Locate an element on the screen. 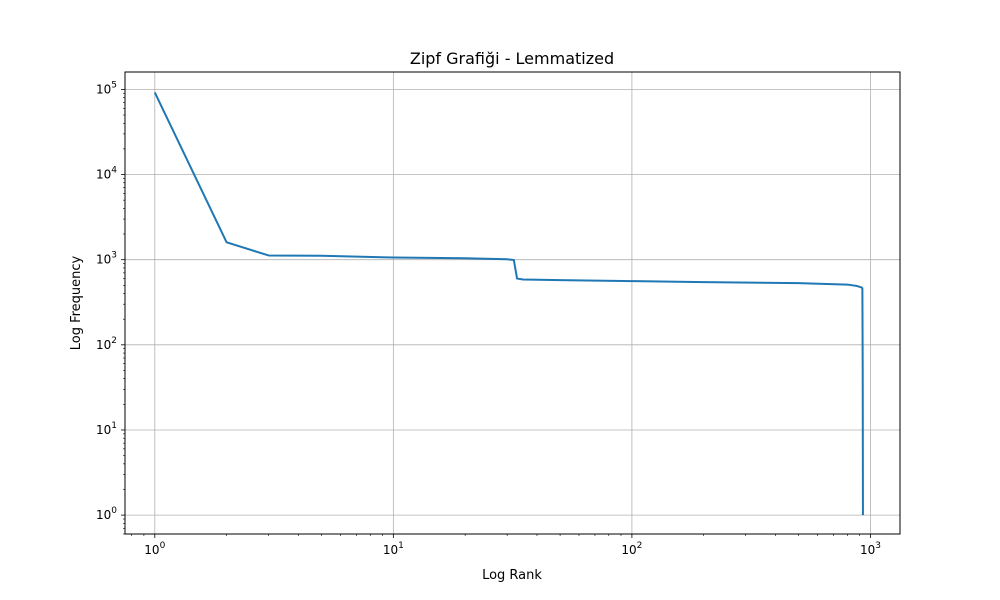  y-axis-label: Log Frequency is located at coordinates (76, 302).